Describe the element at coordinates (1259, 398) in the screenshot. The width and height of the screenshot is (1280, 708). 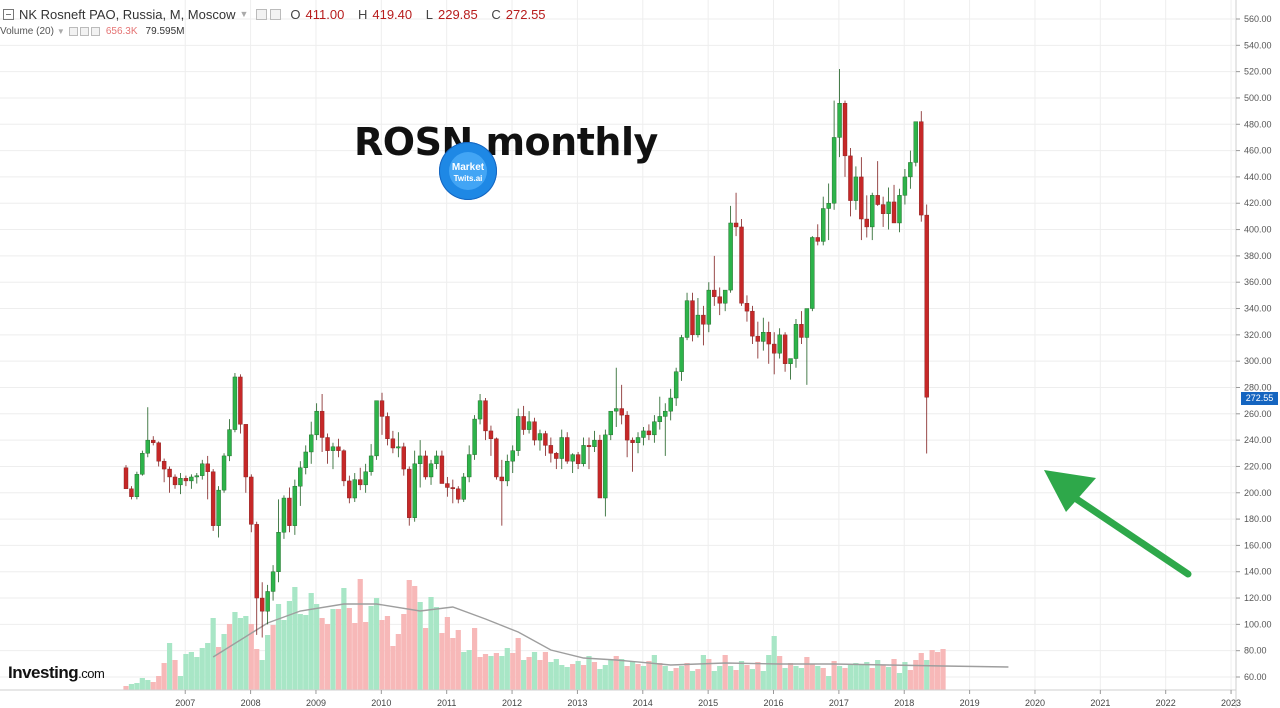
I see `last-price-tag: 272.55` at that location.